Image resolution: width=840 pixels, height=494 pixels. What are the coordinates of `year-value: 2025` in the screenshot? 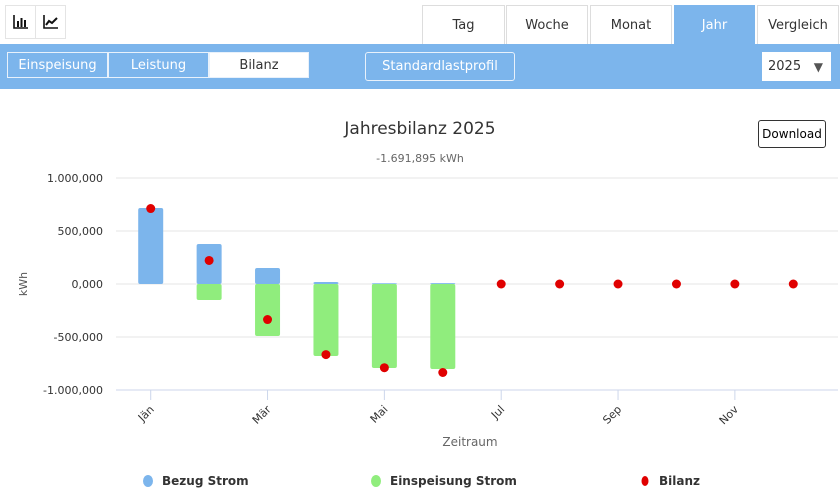 It's located at (785, 66).